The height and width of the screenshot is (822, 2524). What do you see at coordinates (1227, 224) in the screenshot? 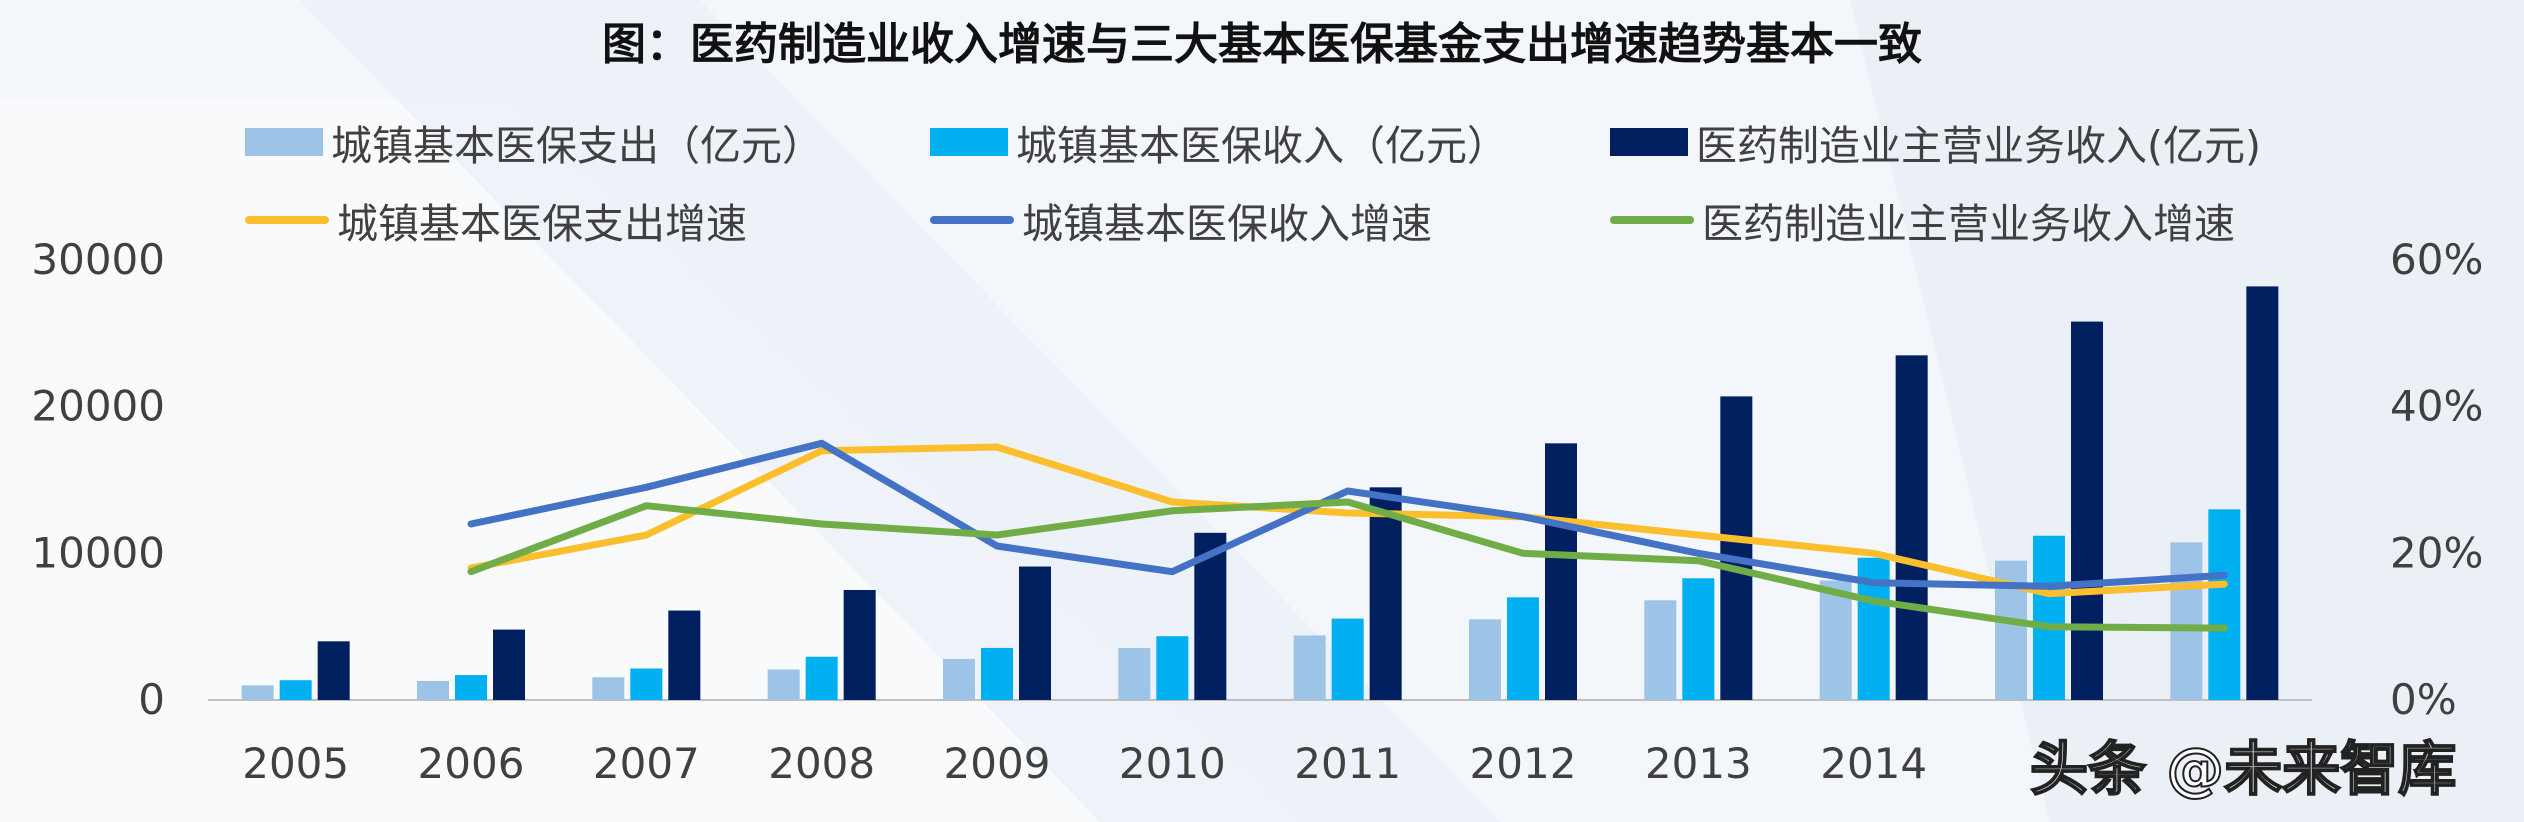
I see `legend-label: 城镇基本医保收入增速` at bounding box center [1227, 224].